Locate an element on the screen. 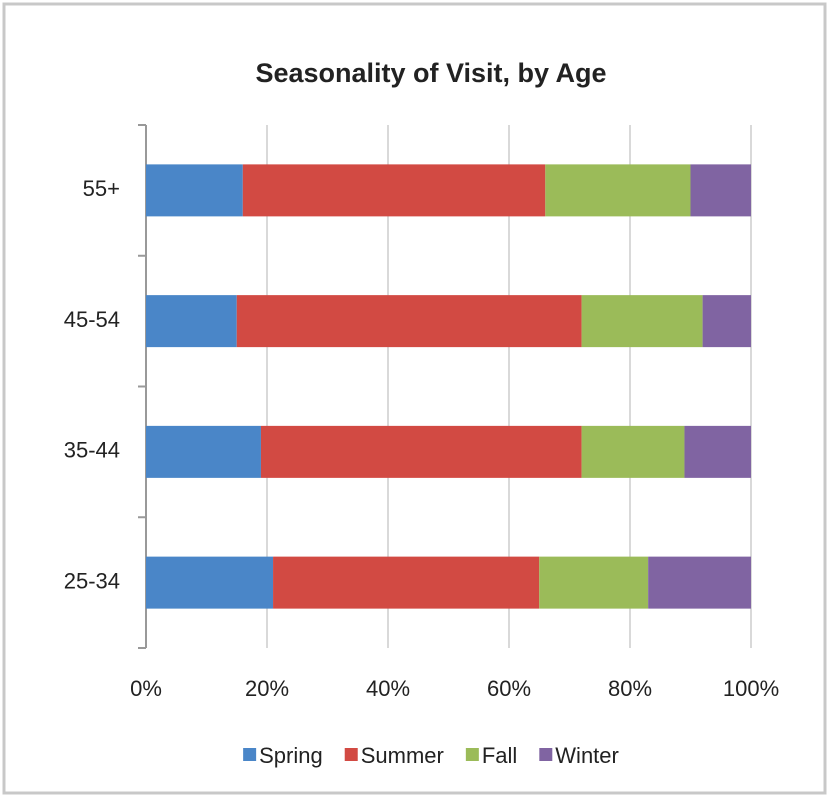 The image size is (831, 799). y-tick-label: 45-54 is located at coordinates (92, 319).